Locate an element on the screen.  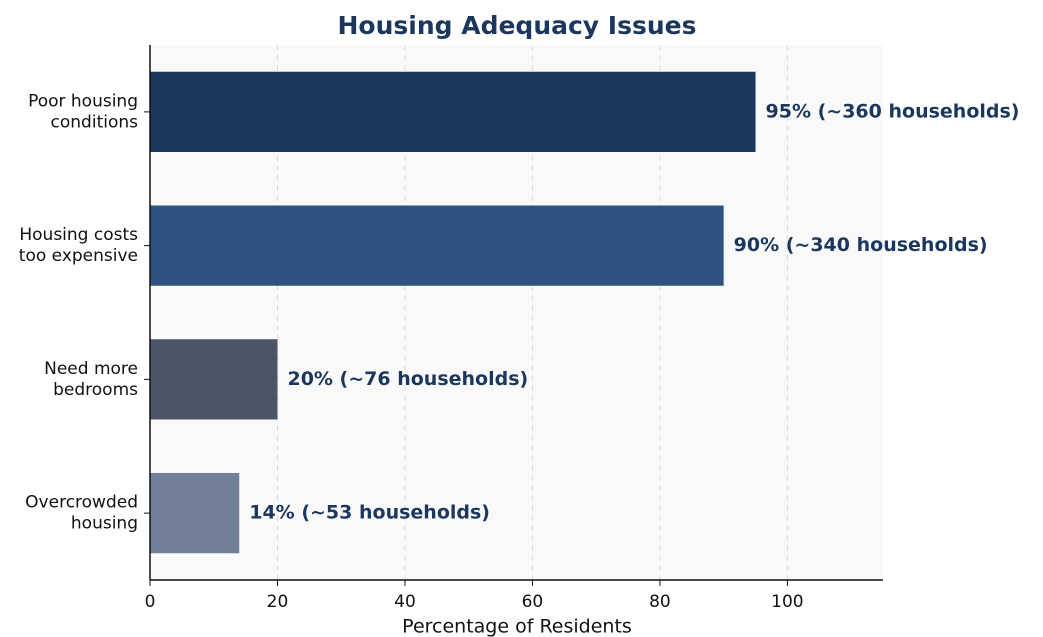
y-tick-label-line: conditions is located at coordinates (95, 122).